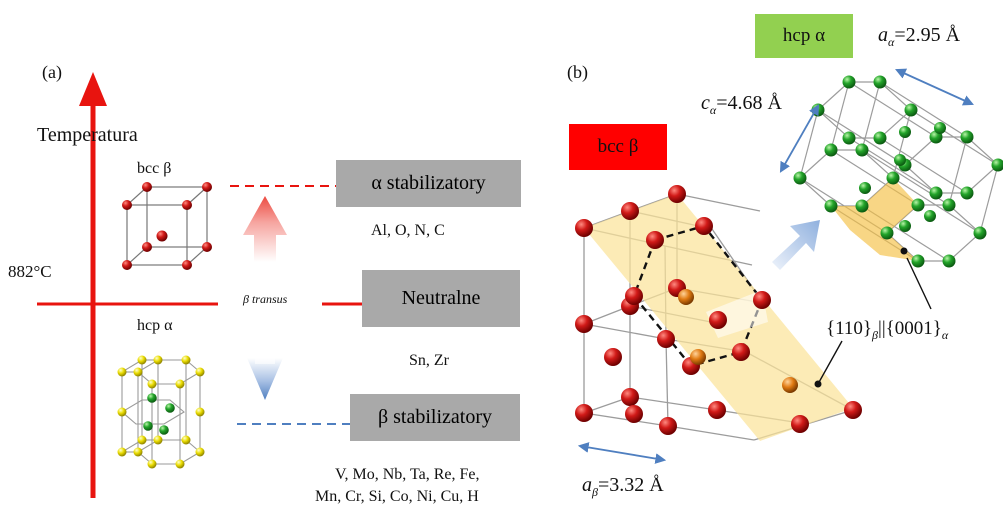 The height and width of the screenshot is (512, 1003). I want to click on transformation-arrow, so click(796, 245).